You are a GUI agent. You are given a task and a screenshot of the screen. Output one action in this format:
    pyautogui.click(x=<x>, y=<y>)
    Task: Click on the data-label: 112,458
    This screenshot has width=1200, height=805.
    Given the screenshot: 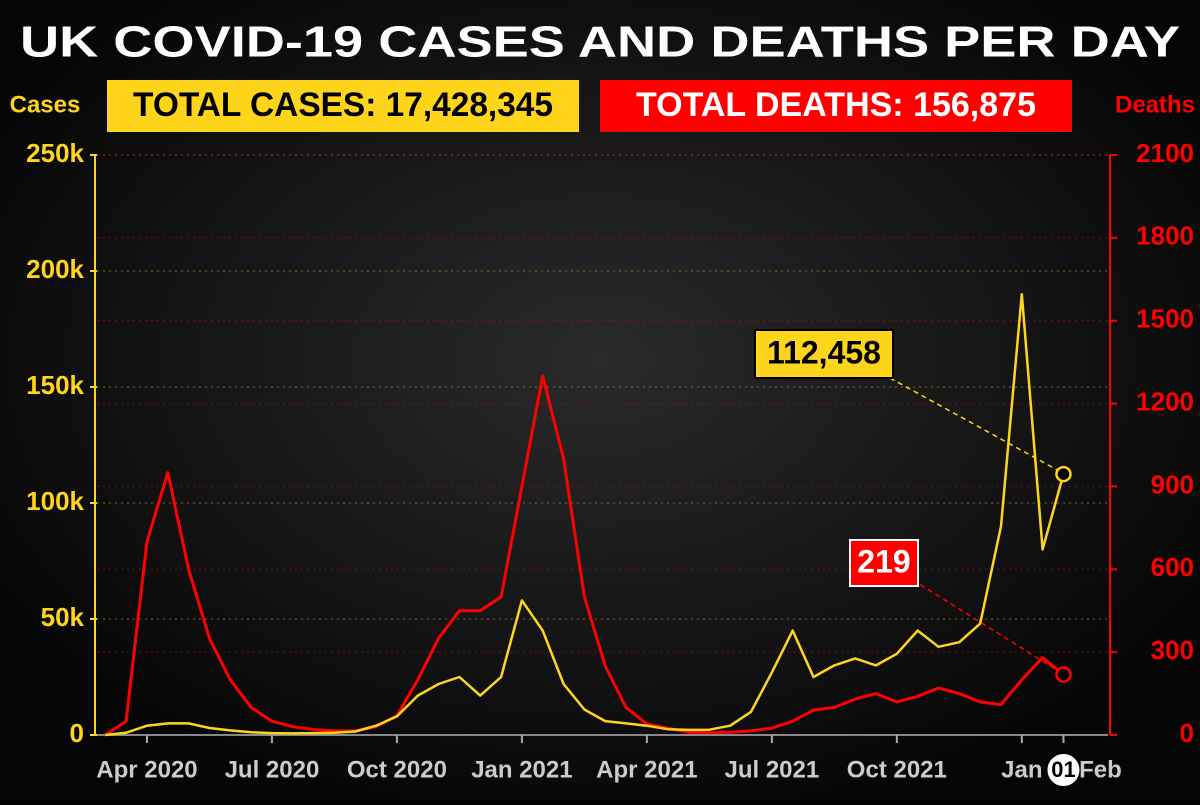 What is the action you would take?
    pyautogui.click(x=824, y=352)
    